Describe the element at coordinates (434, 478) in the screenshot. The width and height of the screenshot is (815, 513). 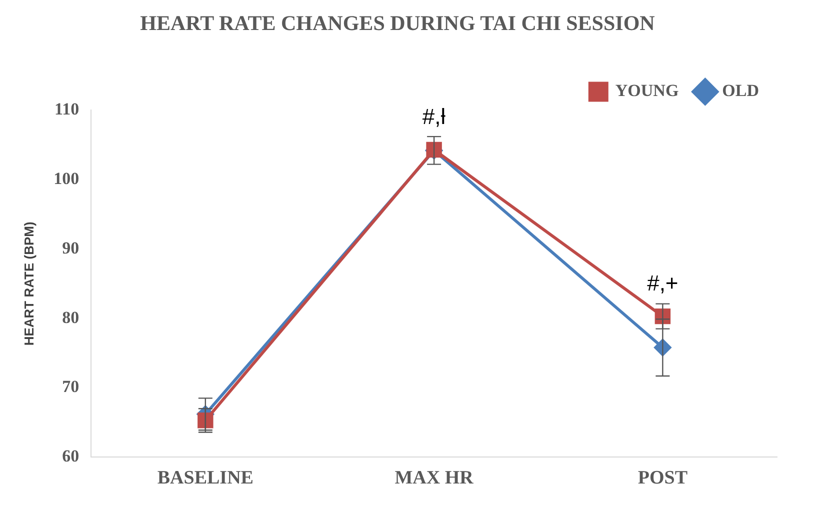
I see `x-tick-label: MAX HR` at that location.